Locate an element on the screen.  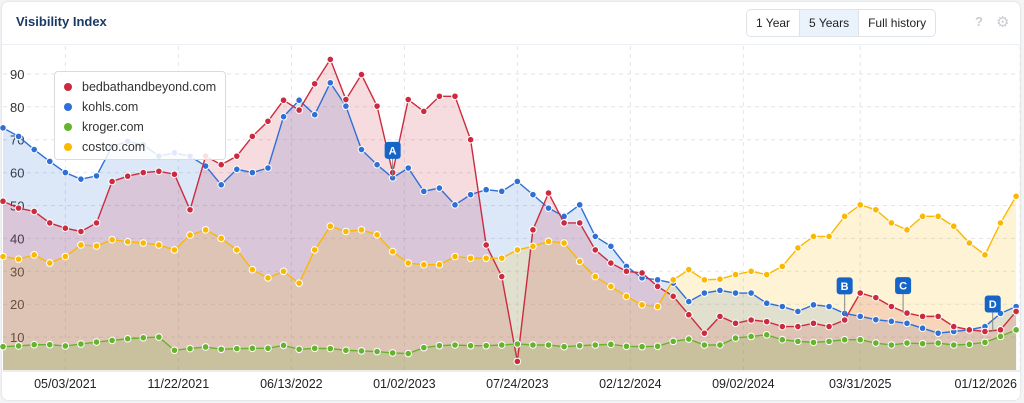
gear-icon: ⚙ is located at coordinates (1003, 22).